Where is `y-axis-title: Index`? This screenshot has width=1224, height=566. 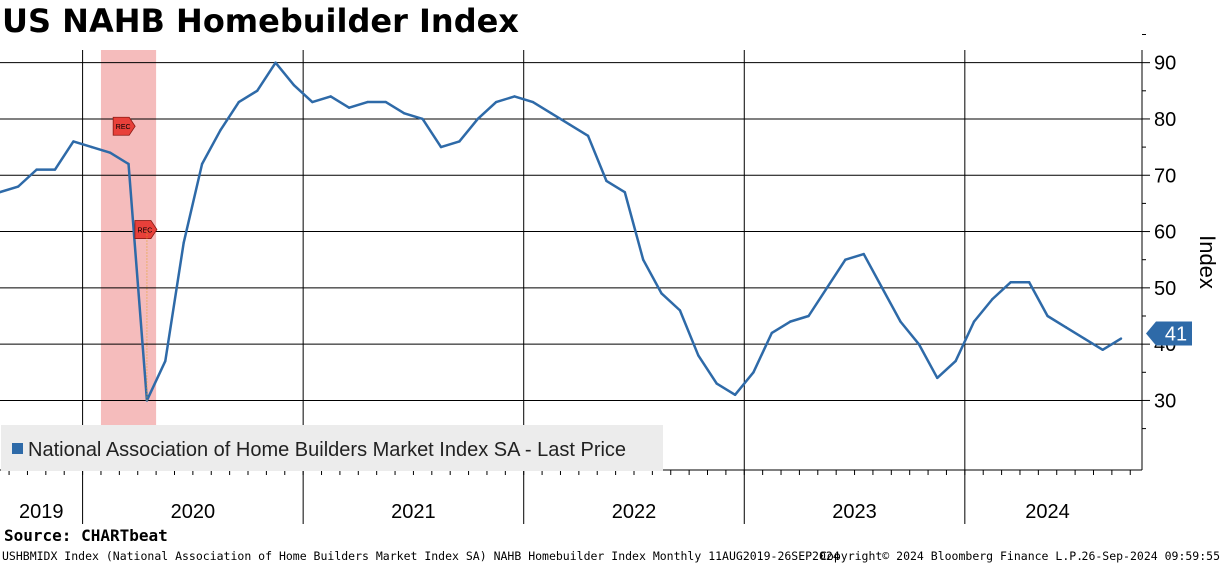
y-axis-title: Index is located at coordinates (1207, 262).